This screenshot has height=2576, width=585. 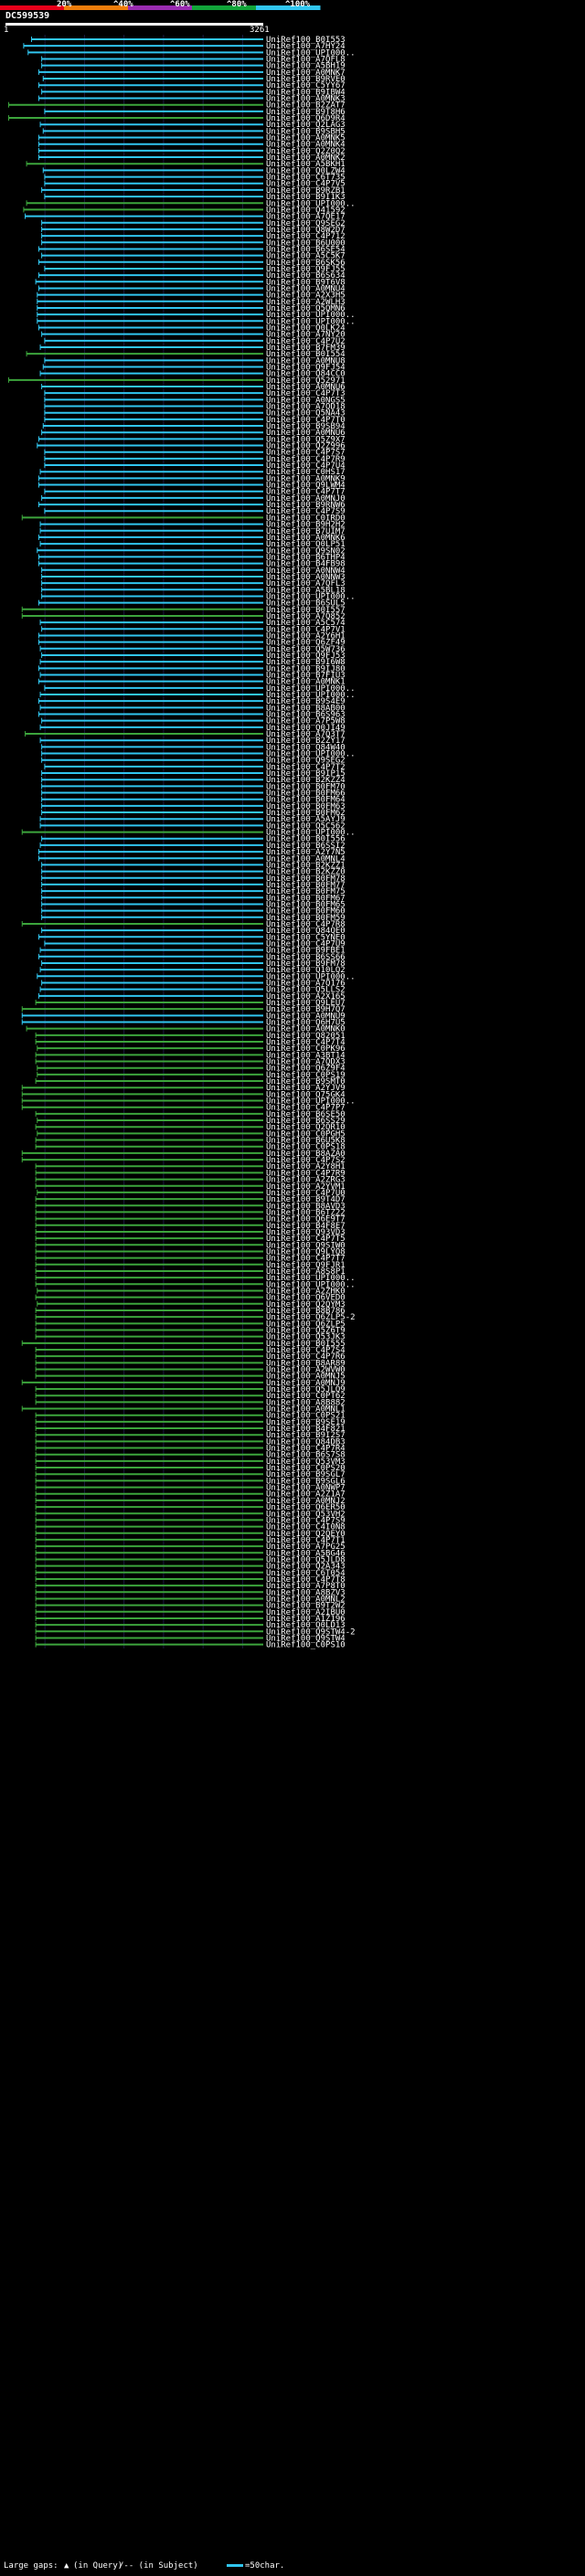 What do you see at coordinates (306, 636) in the screenshot?
I see `hit-label: UniRef100_A2Y6H1` at bounding box center [306, 636].